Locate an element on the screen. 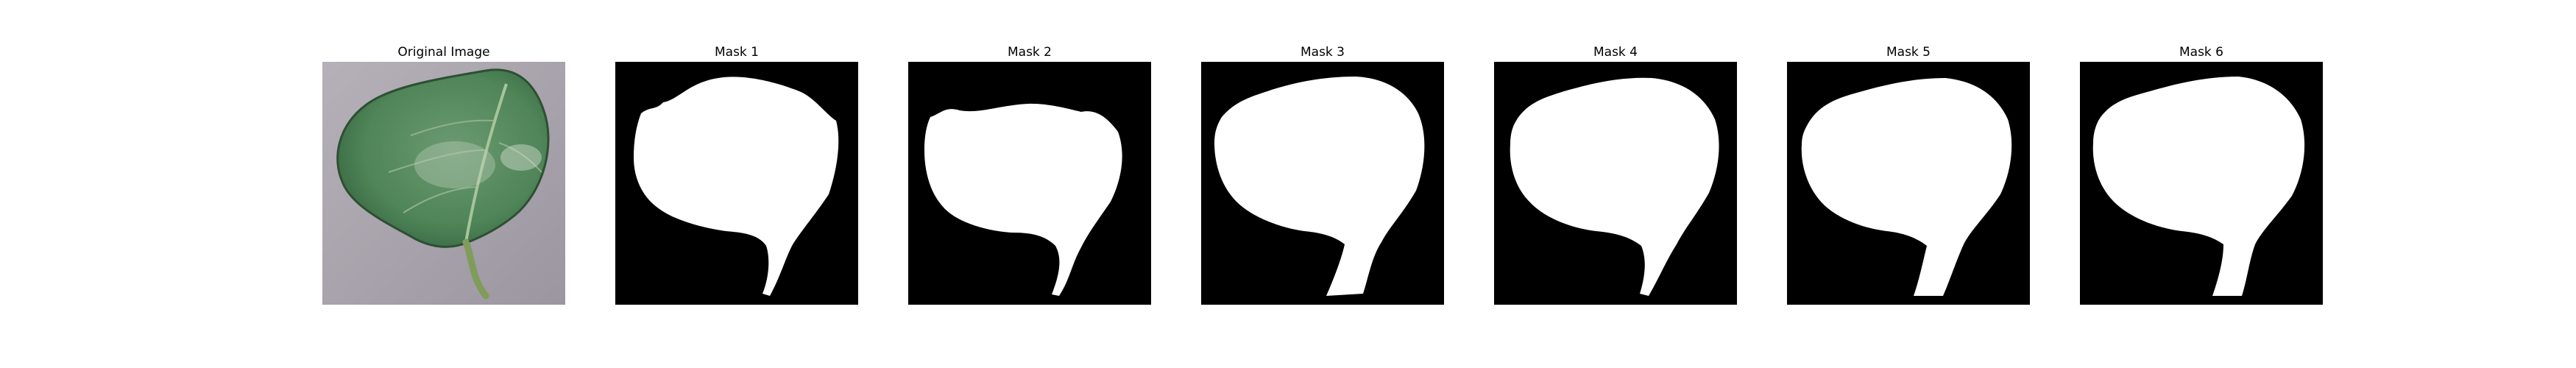  mask-6-image is located at coordinates (2201, 183).